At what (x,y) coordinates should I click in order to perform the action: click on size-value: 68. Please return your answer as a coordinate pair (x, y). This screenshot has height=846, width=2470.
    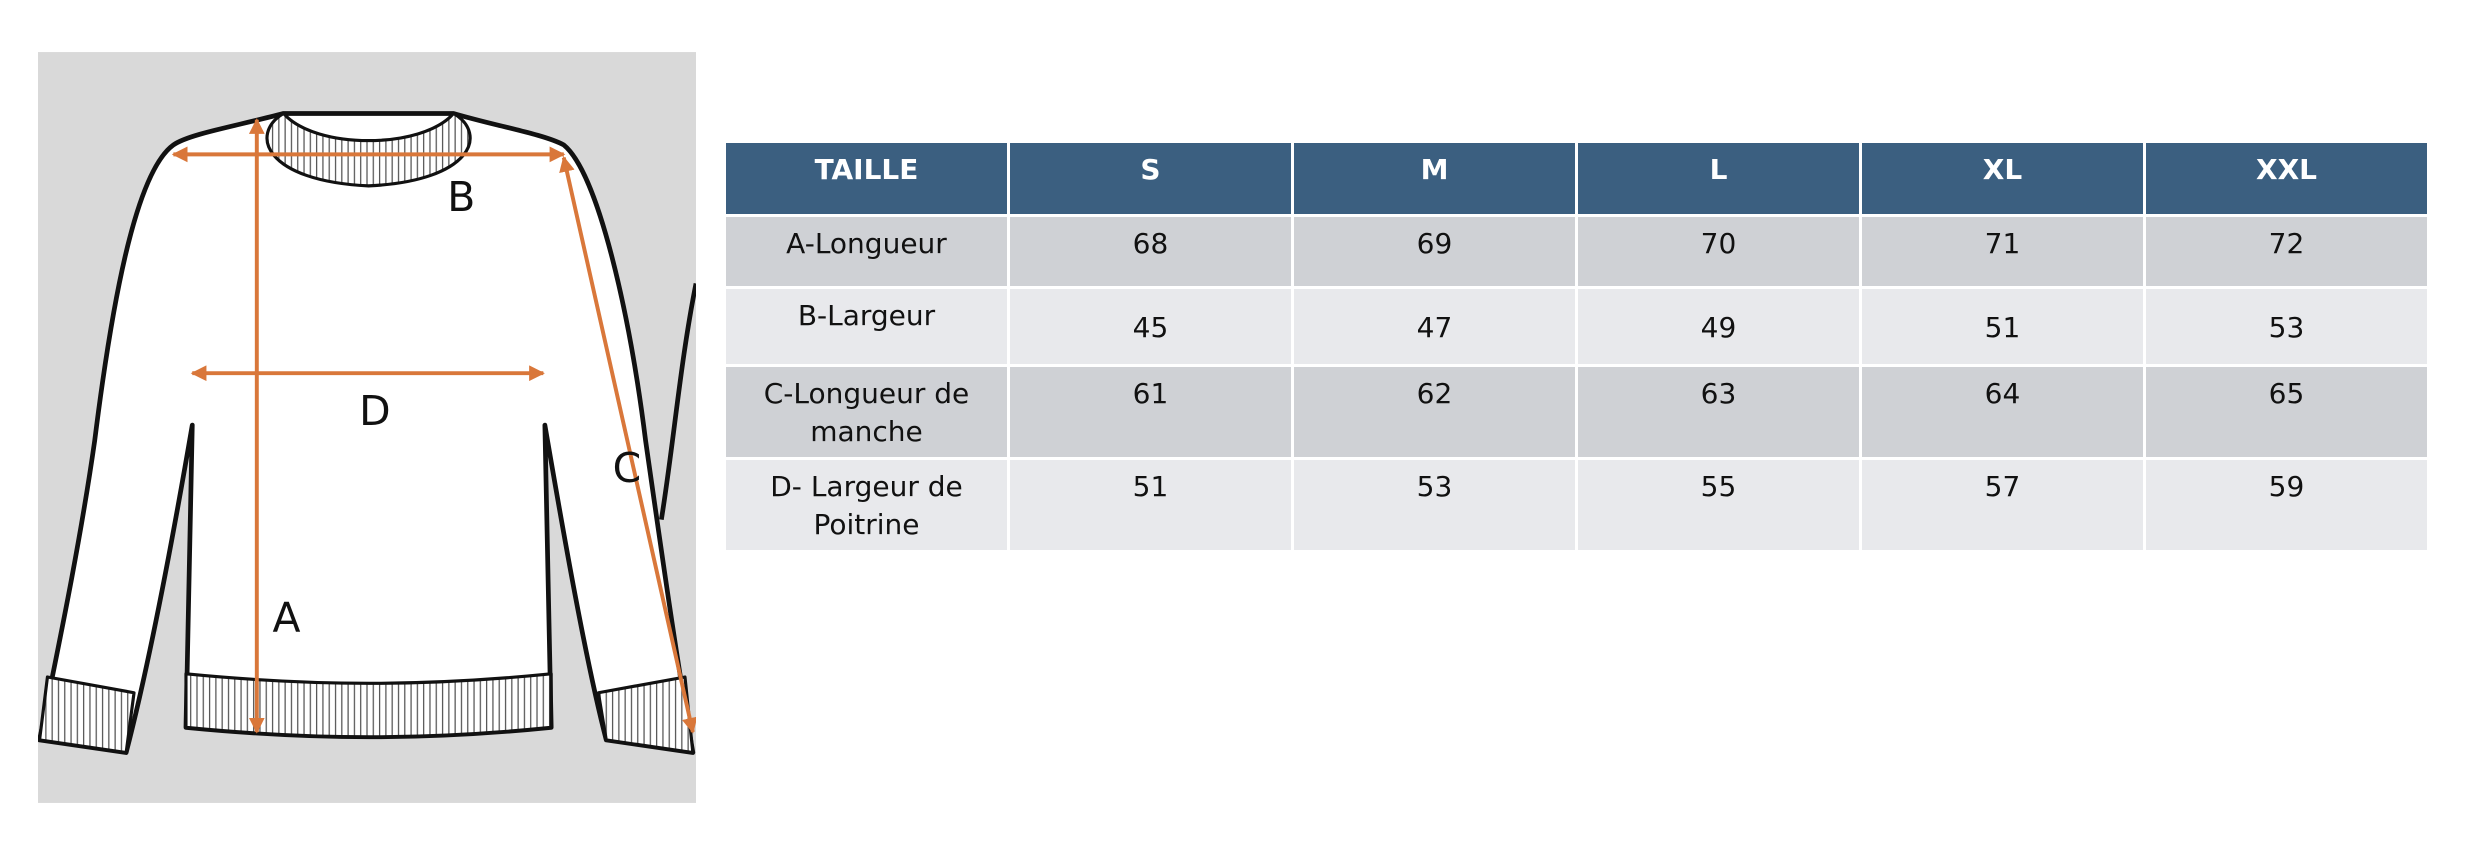
    Looking at the image, I should click on (1150, 251).